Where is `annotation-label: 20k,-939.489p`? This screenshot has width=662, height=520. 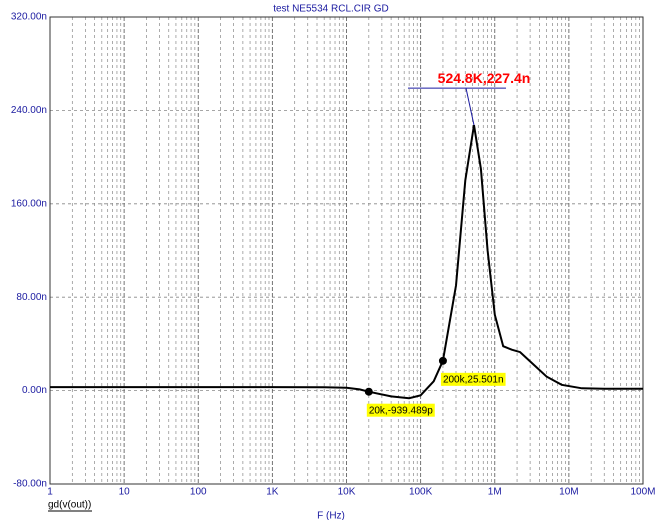 annotation-label: 20k,-939.489p is located at coordinates (401, 410).